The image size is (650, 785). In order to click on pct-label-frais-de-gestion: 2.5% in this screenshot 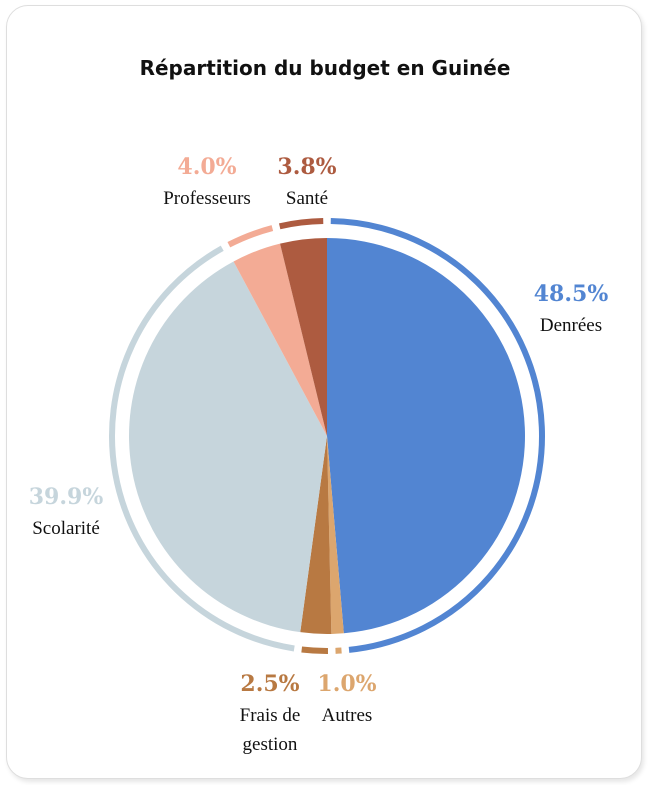, I will do `click(269, 684)`.